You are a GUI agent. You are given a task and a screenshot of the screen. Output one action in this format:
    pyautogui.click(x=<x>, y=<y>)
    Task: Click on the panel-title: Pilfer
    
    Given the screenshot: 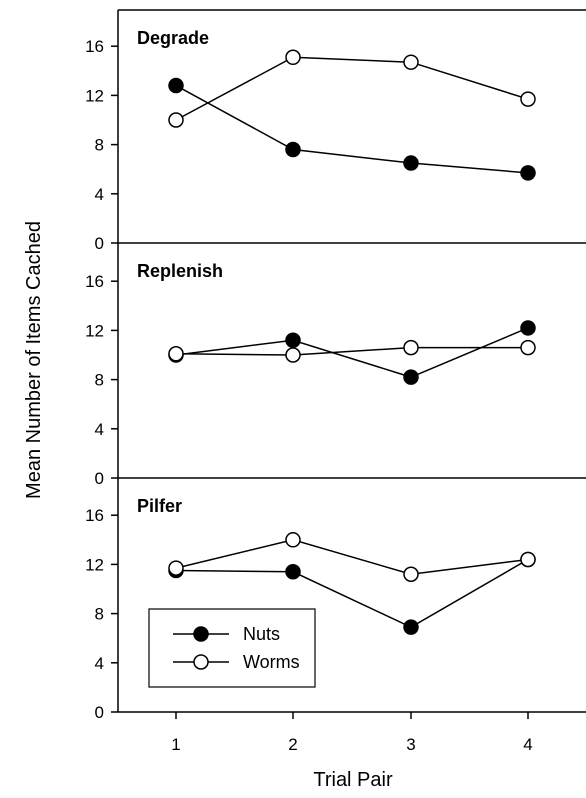 What is the action you would take?
    pyautogui.click(x=159, y=506)
    